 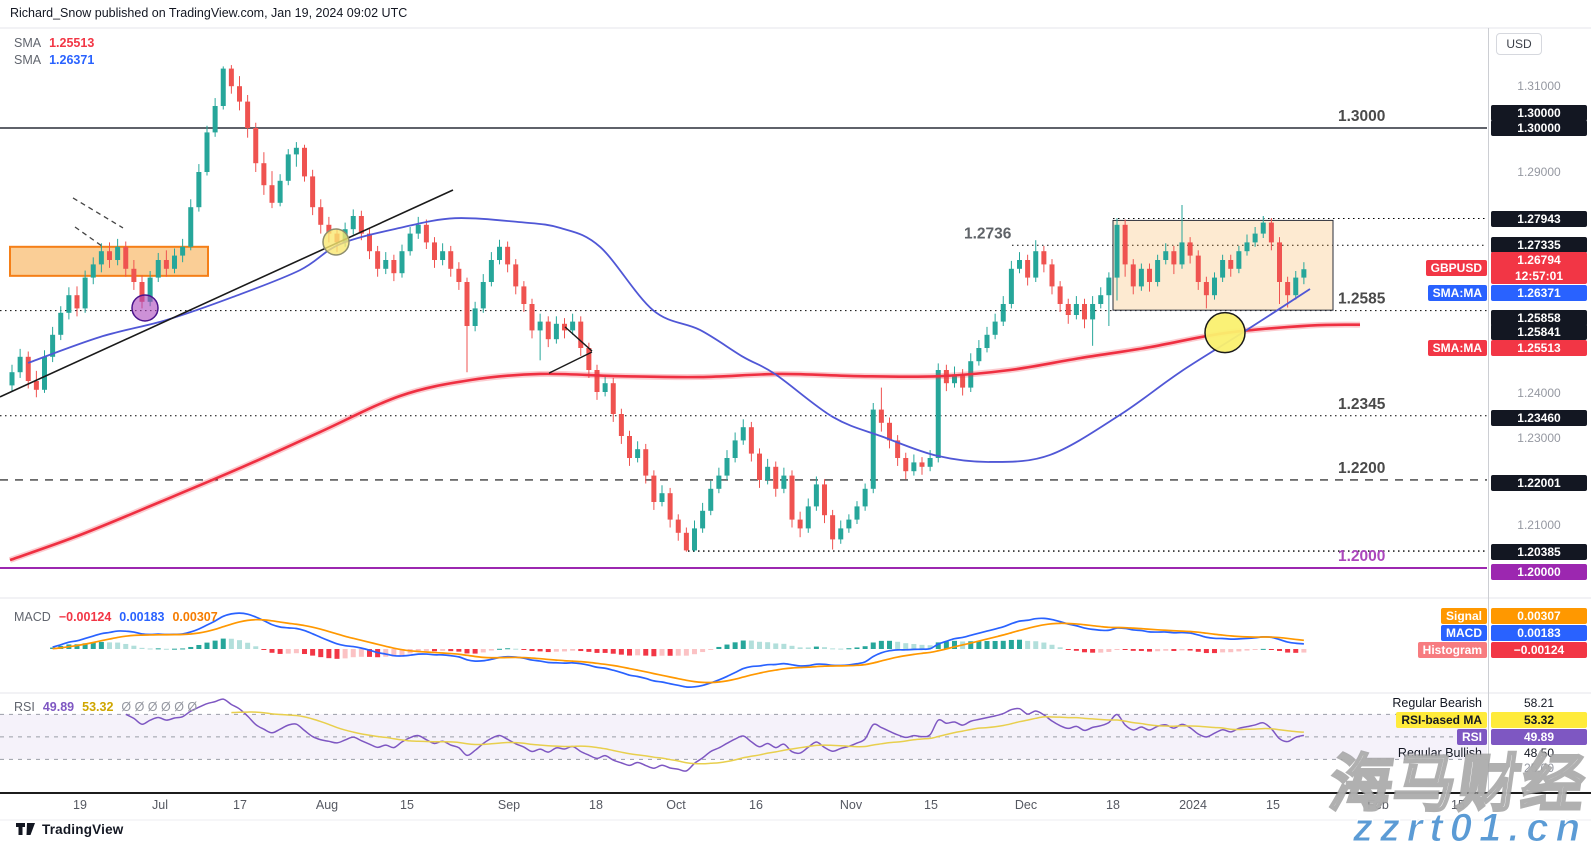 I want to click on price-axis-label: 1.20000, so click(x=1539, y=572).